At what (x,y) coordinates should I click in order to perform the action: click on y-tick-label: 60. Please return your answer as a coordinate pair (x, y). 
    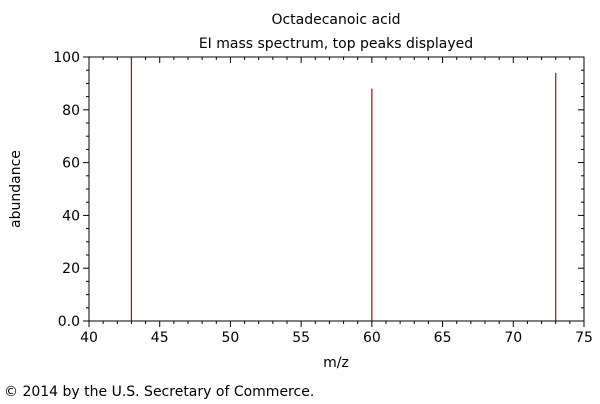
    Looking at the image, I should click on (71, 164).